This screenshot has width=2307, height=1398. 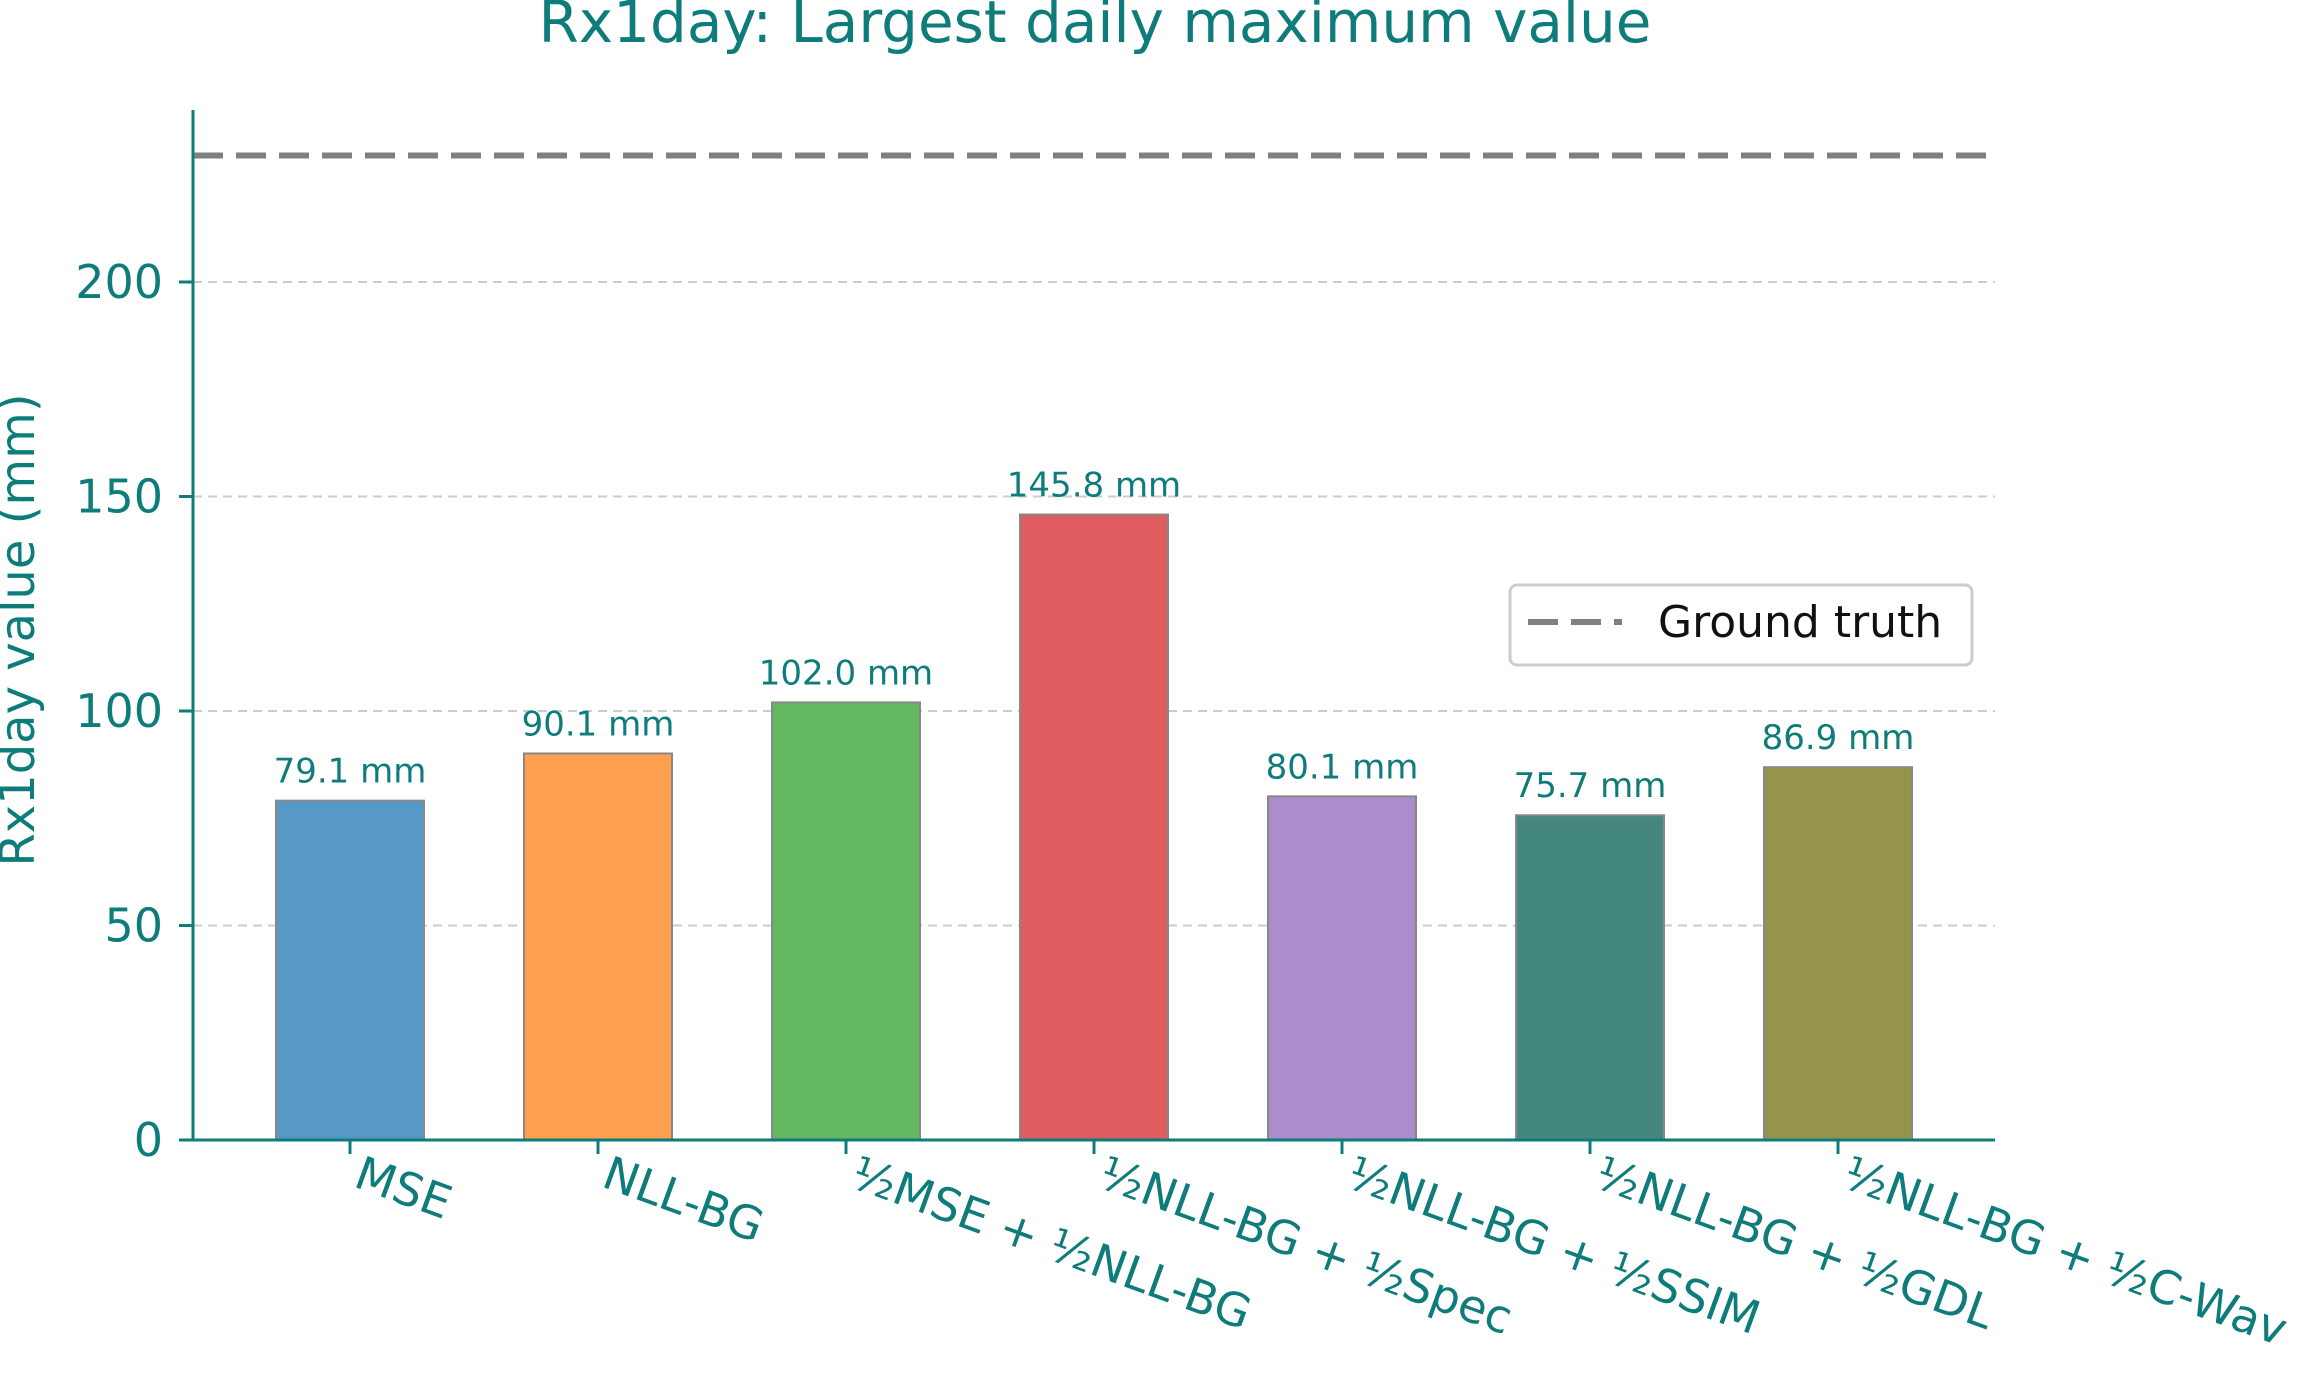 What do you see at coordinates (119, 497) in the screenshot?
I see `y-tick-label: 150` at bounding box center [119, 497].